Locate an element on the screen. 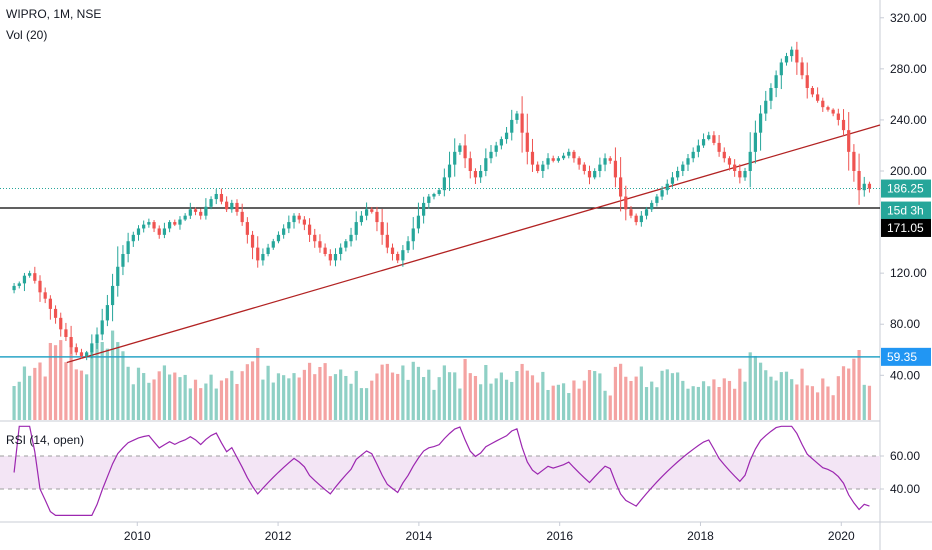 The image size is (932, 550). price-tick-label: 200.00 is located at coordinates (908, 171).